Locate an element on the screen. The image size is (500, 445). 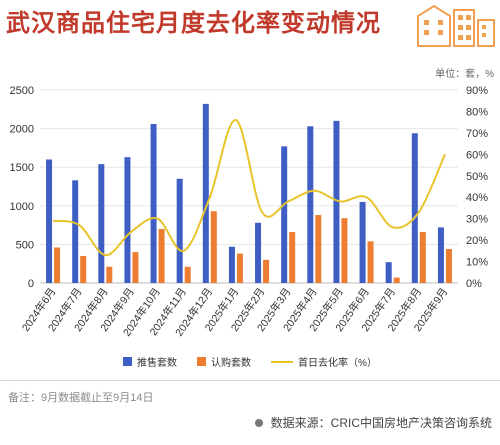
legend-swatch-supply is located at coordinates (128, 361).